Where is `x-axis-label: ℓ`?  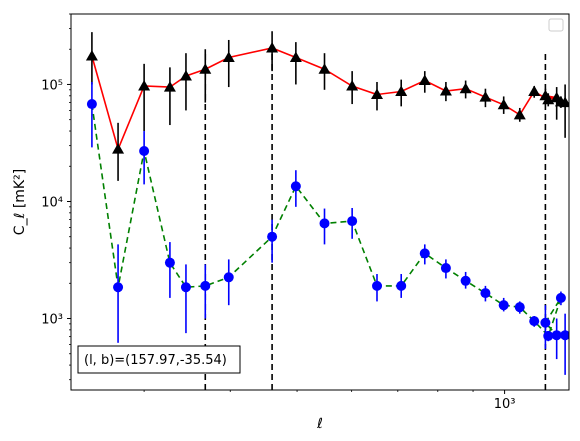
x-axis-label: ℓ is located at coordinates (319, 424).